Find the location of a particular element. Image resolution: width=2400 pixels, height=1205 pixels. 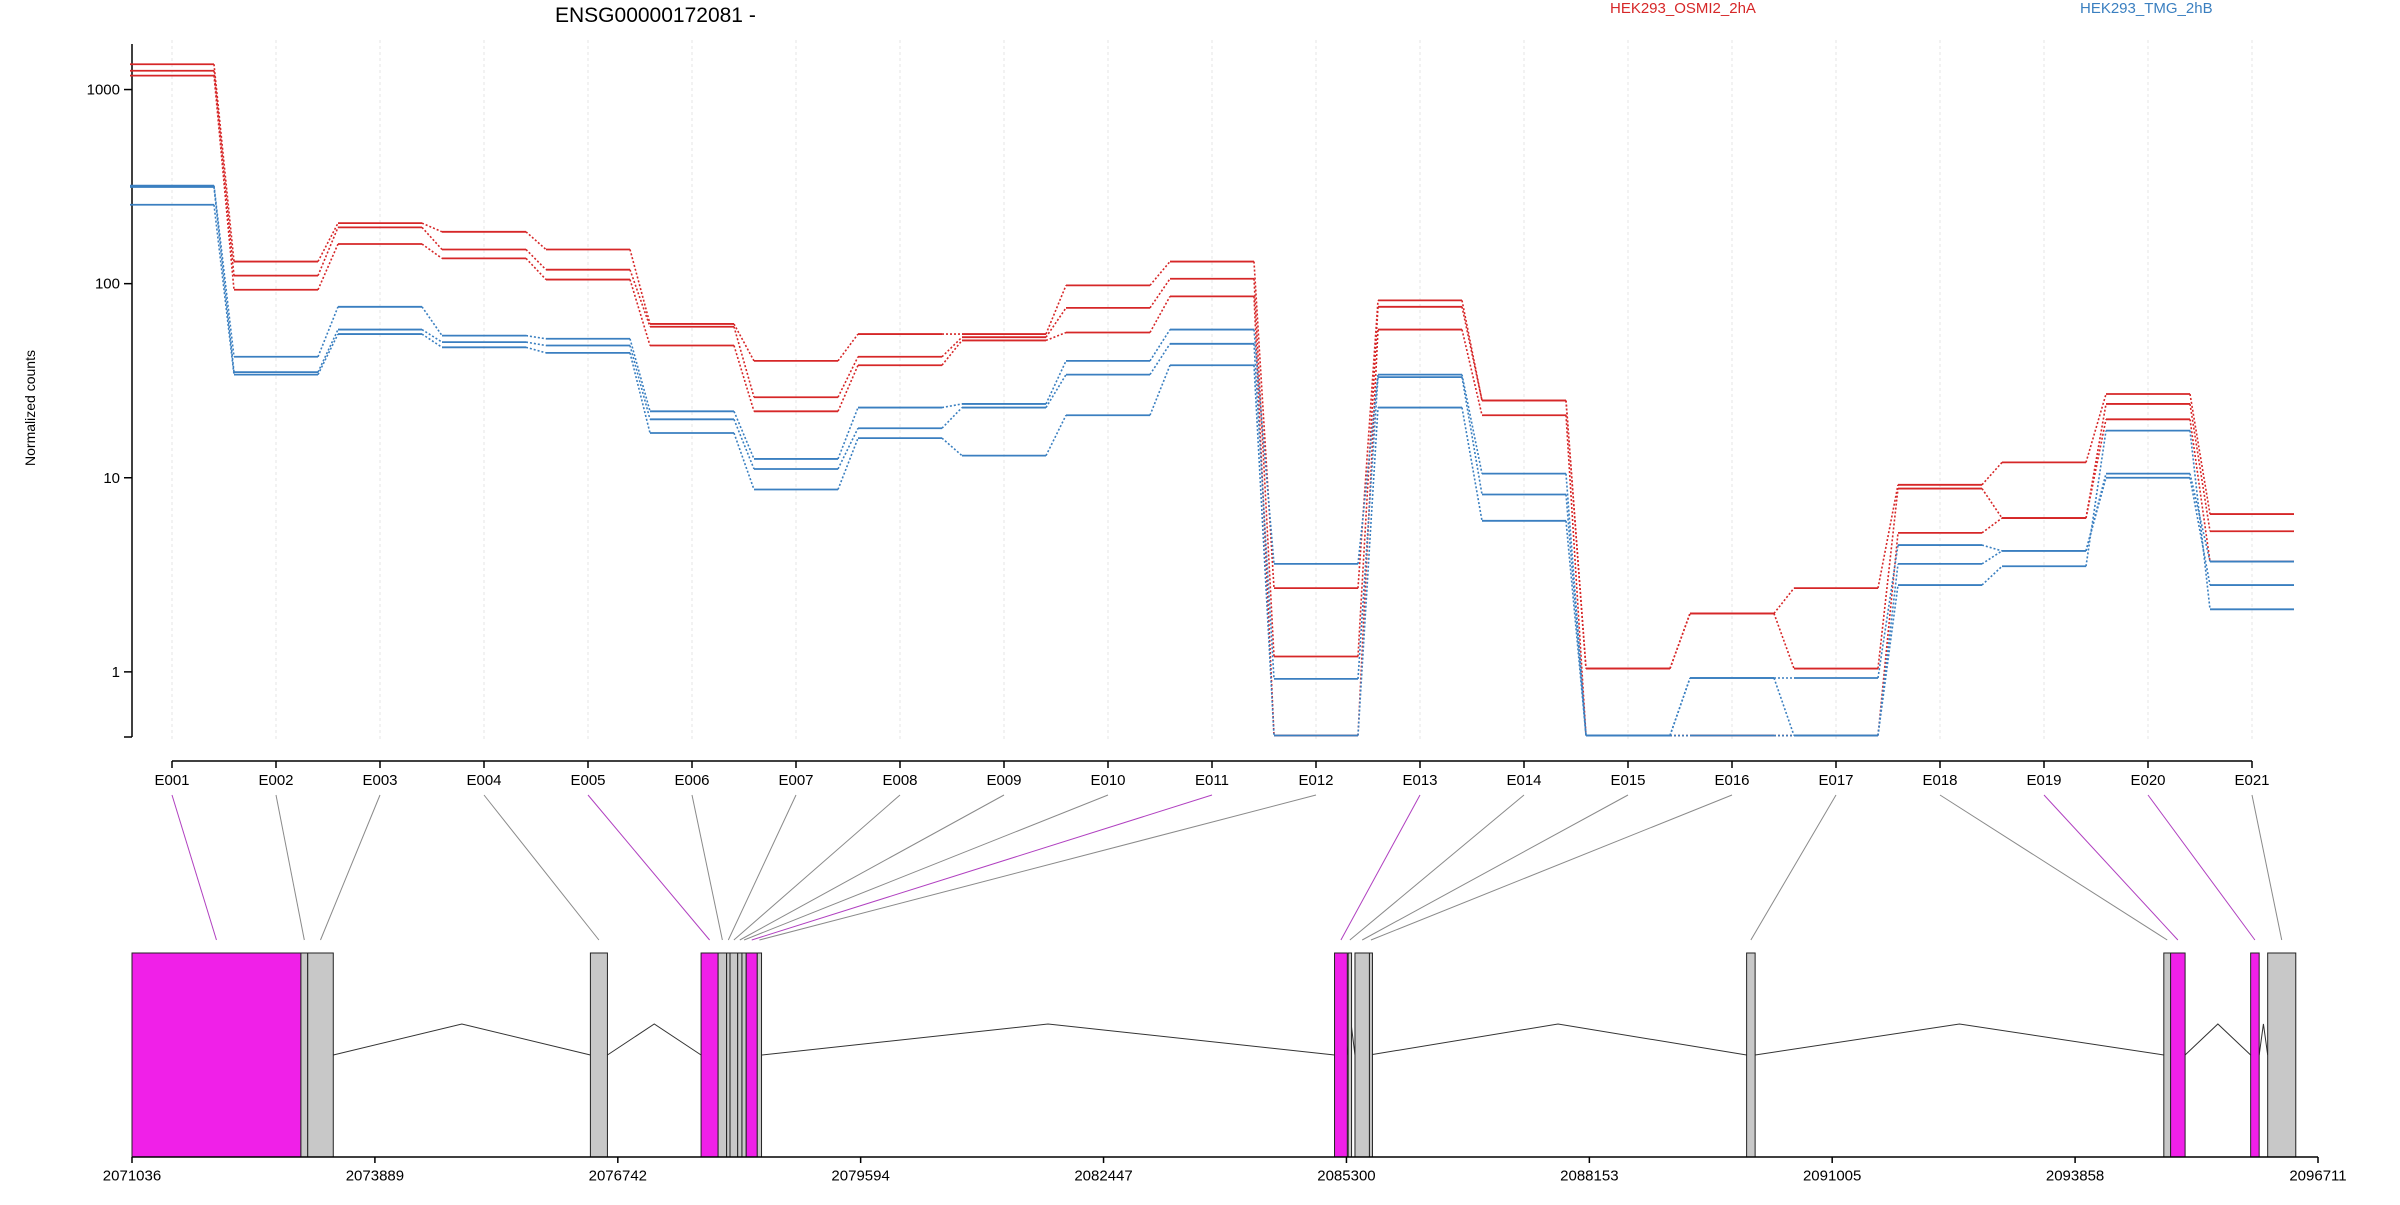

gene-axis-label: 2085300 is located at coordinates (1346, 1175).